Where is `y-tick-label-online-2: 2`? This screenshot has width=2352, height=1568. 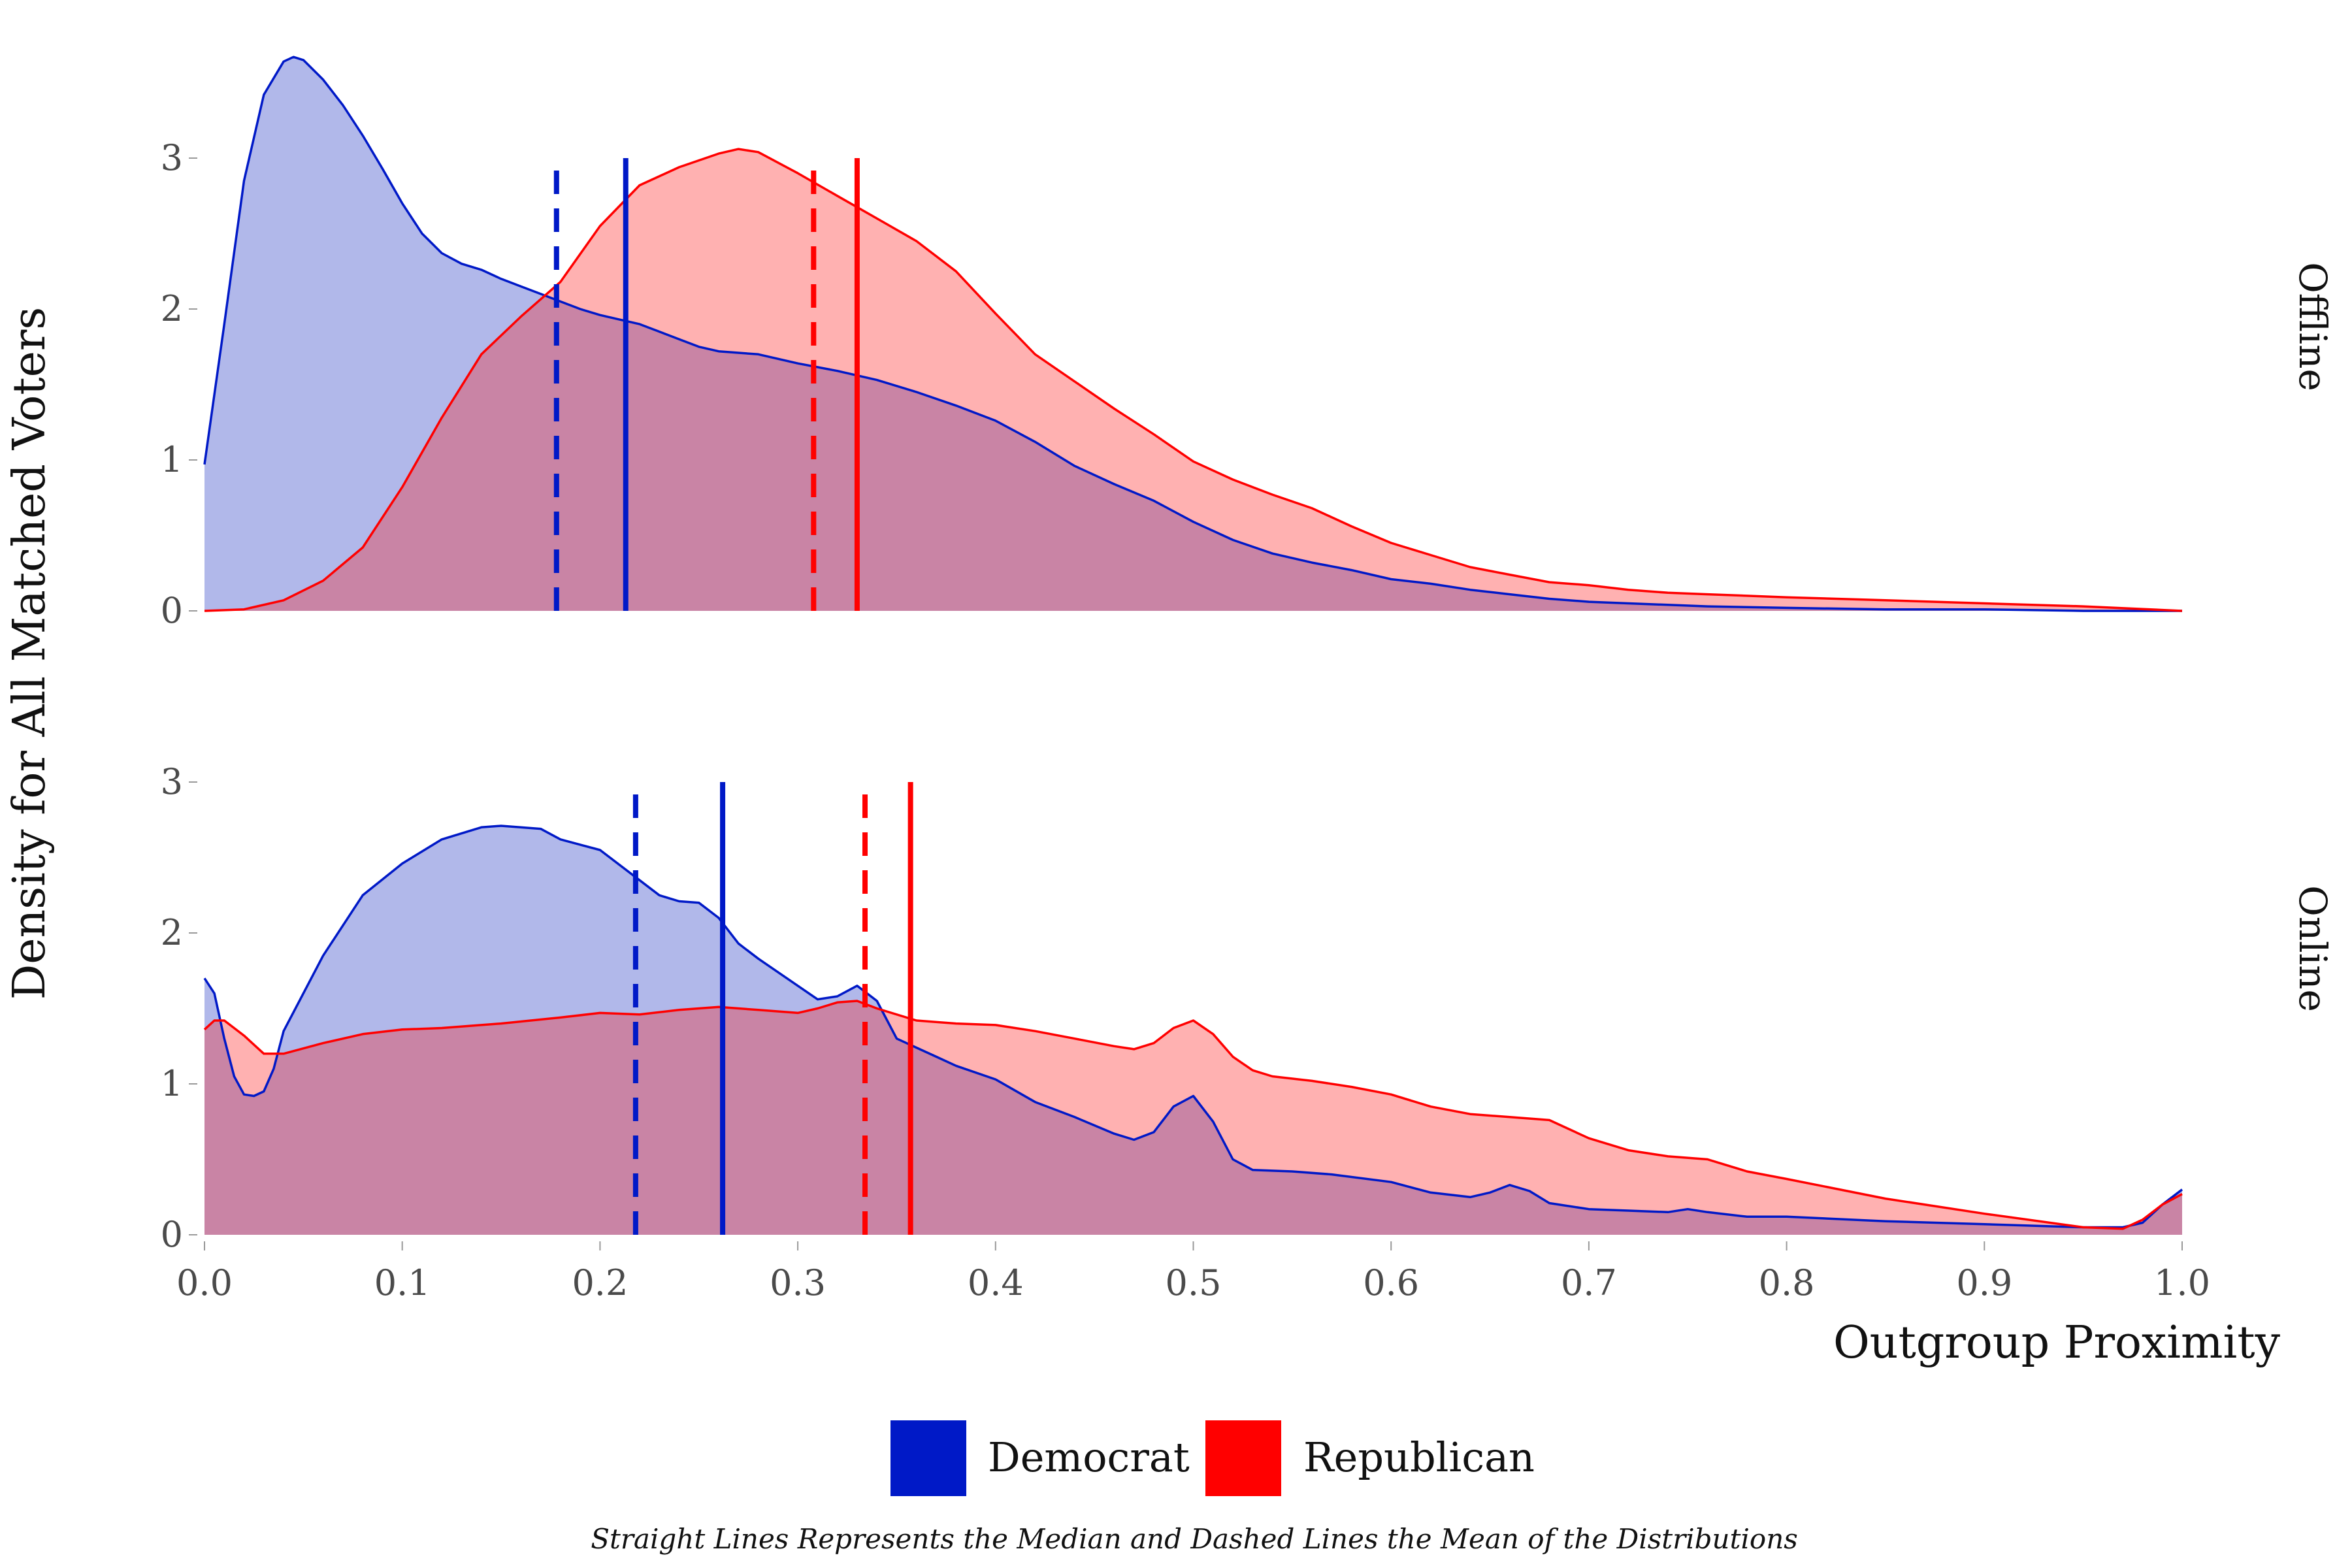
y-tick-label-online-2: 2 is located at coordinates (172, 932).